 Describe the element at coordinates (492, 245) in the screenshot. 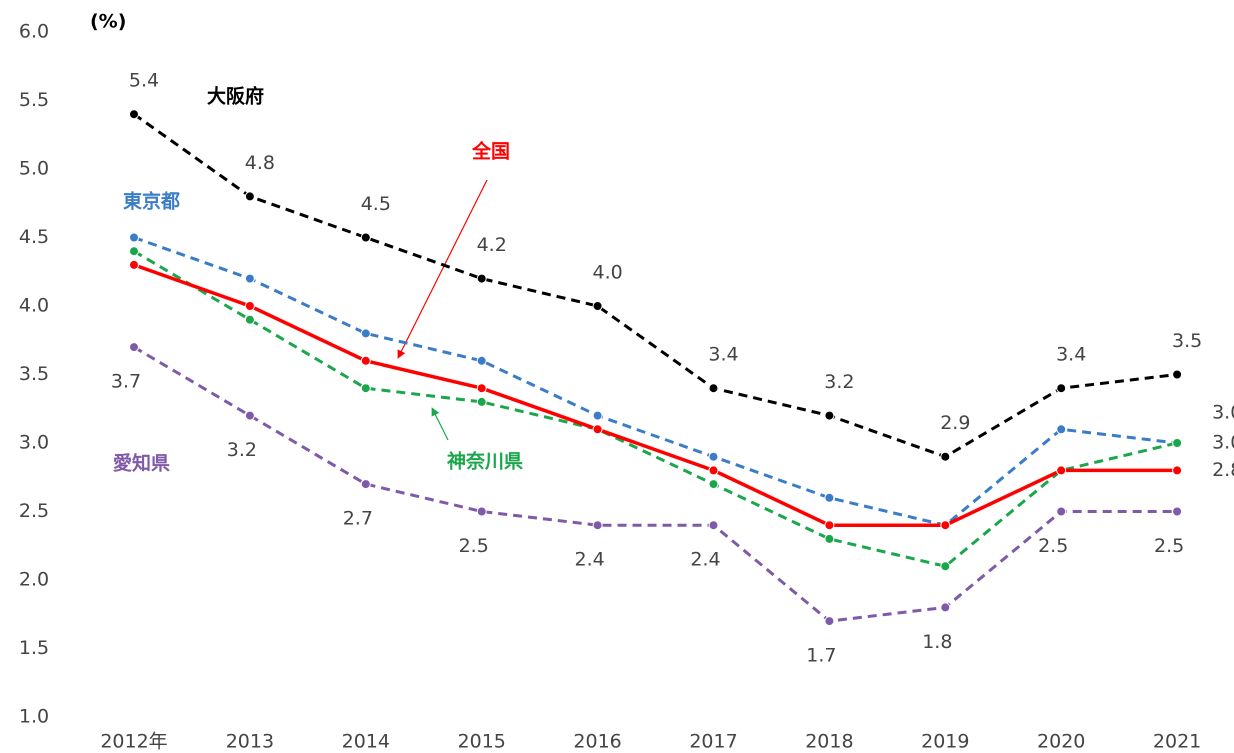

I see `data-label: 4.2` at that location.